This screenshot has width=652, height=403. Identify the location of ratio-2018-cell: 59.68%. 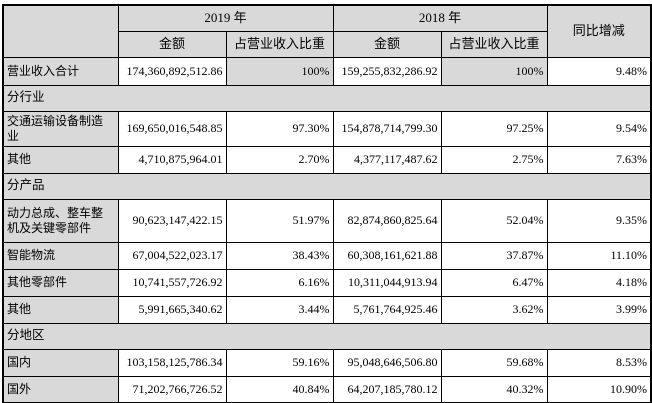
(494, 362).